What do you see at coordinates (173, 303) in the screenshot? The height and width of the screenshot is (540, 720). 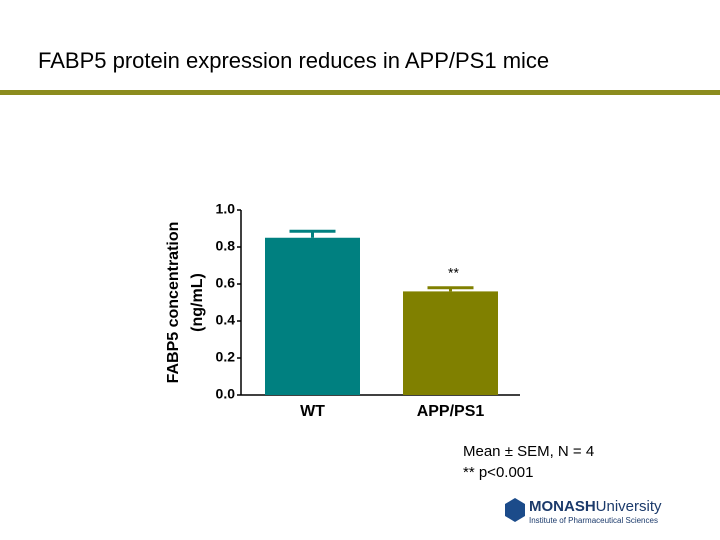 I see `y-axis-label: FABP5 concentration` at bounding box center [173, 303].